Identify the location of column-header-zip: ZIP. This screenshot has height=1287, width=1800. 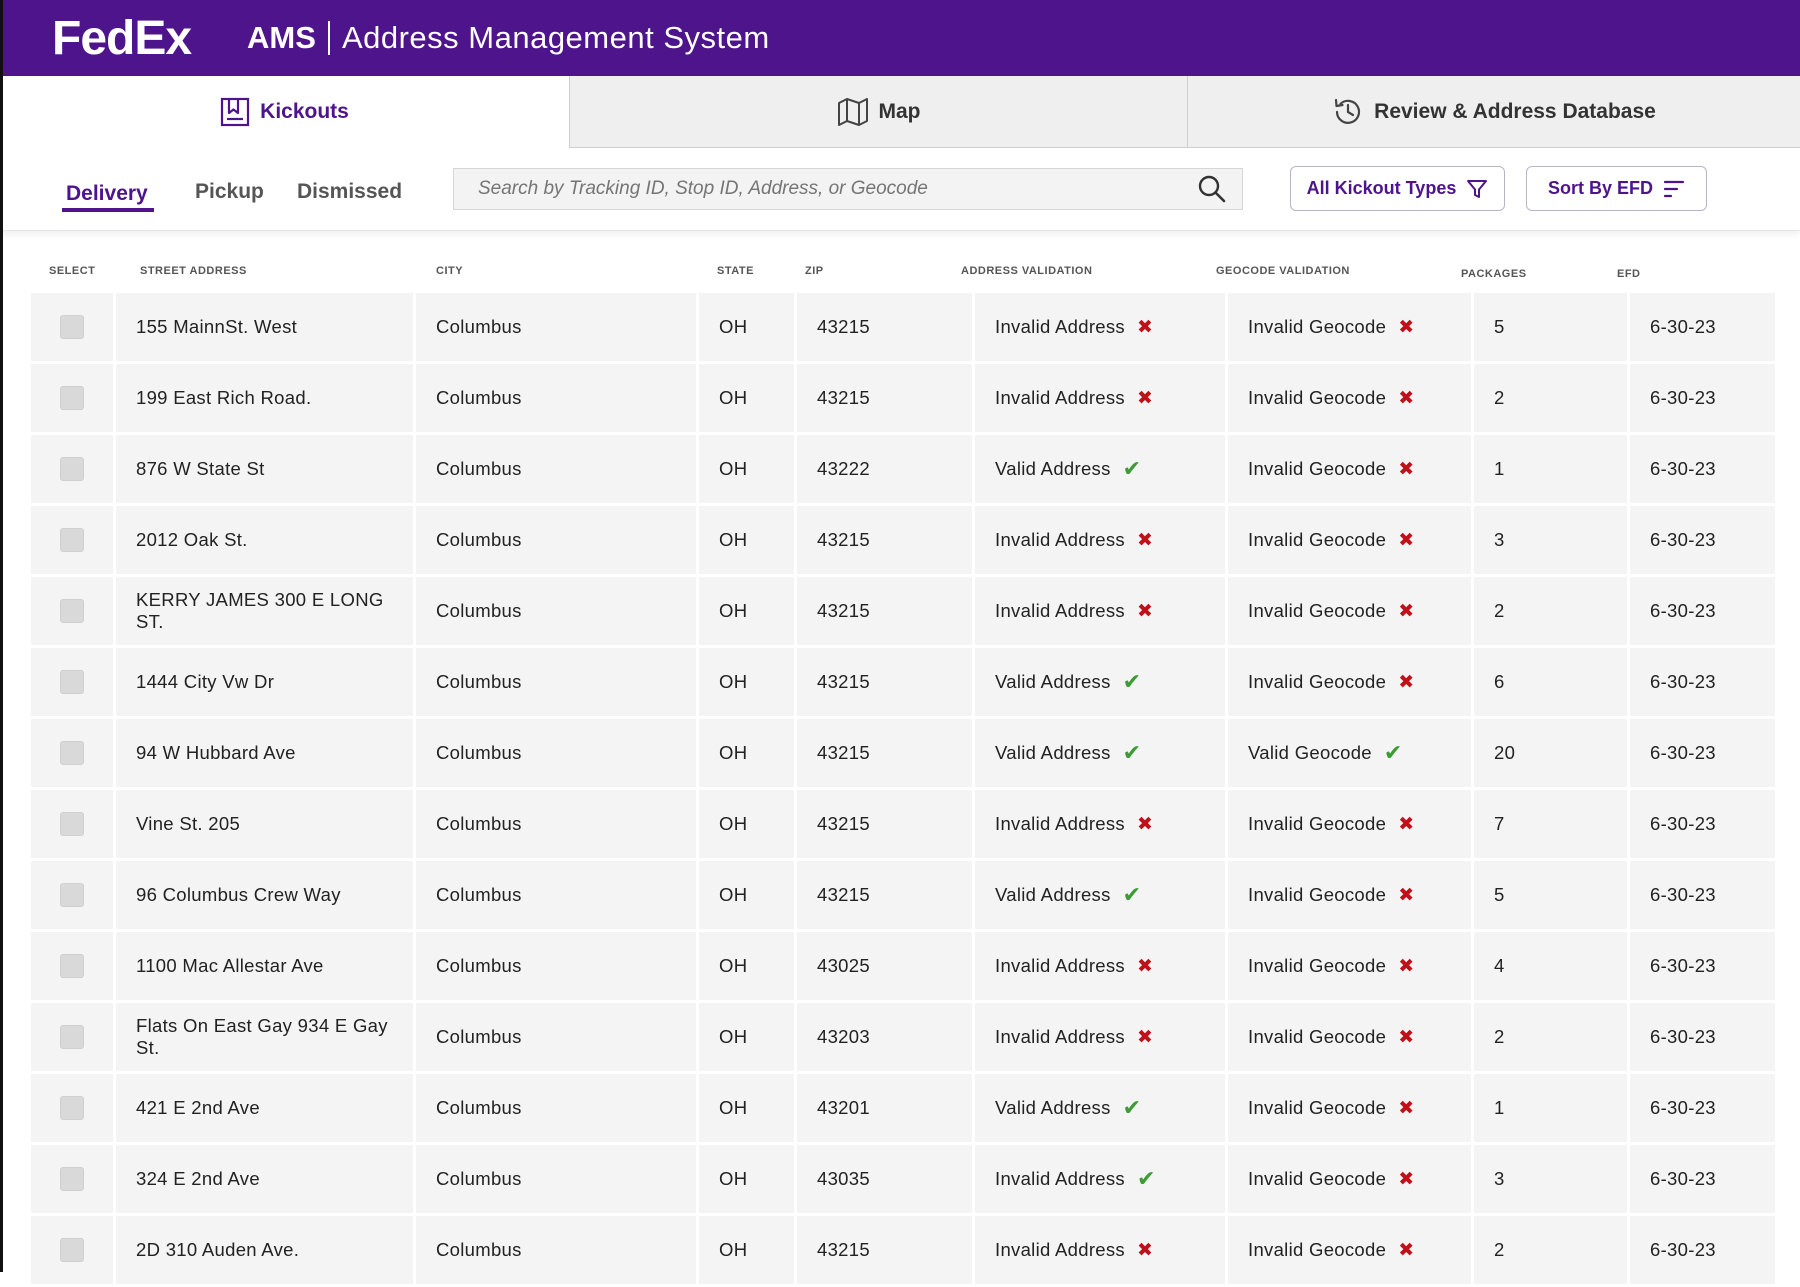
(814, 271).